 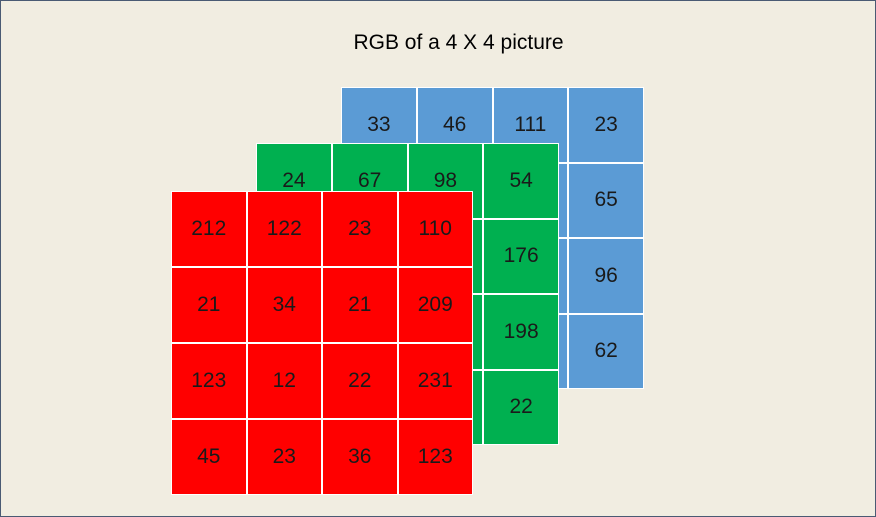 What do you see at coordinates (435, 305) in the screenshot?
I see `red-pixel-cell: 209` at bounding box center [435, 305].